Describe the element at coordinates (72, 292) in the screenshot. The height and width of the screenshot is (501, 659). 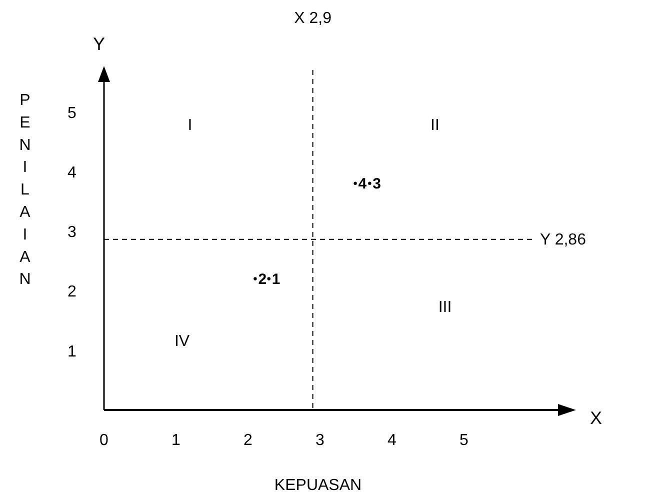
I see `y-tick-label: 2` at that location.